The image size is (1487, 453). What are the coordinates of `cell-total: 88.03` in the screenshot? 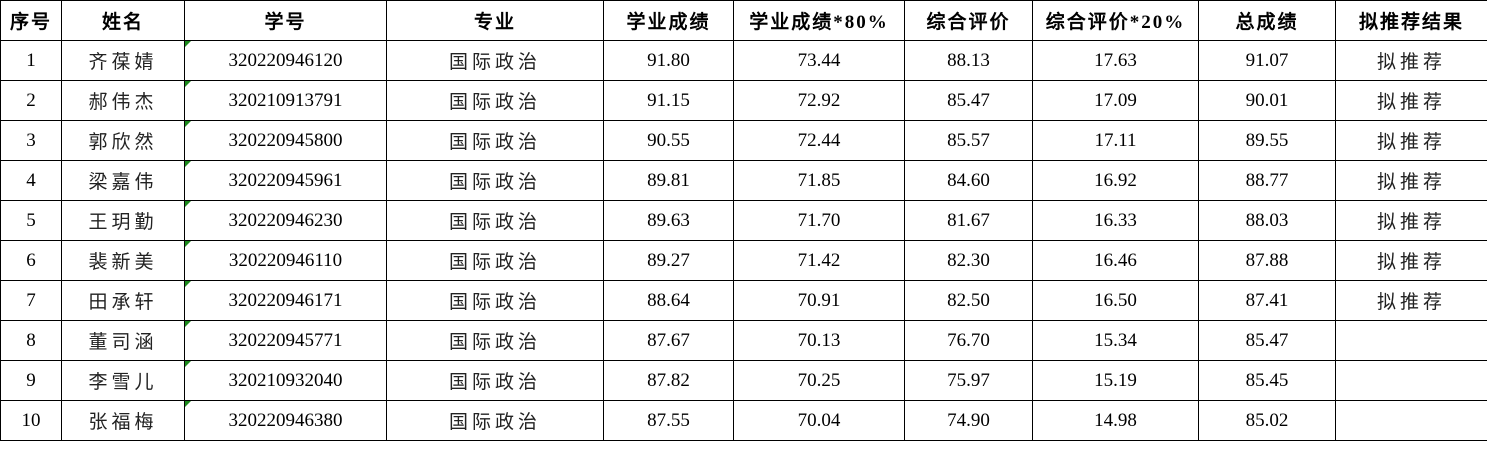 It's located at (1267, 220).